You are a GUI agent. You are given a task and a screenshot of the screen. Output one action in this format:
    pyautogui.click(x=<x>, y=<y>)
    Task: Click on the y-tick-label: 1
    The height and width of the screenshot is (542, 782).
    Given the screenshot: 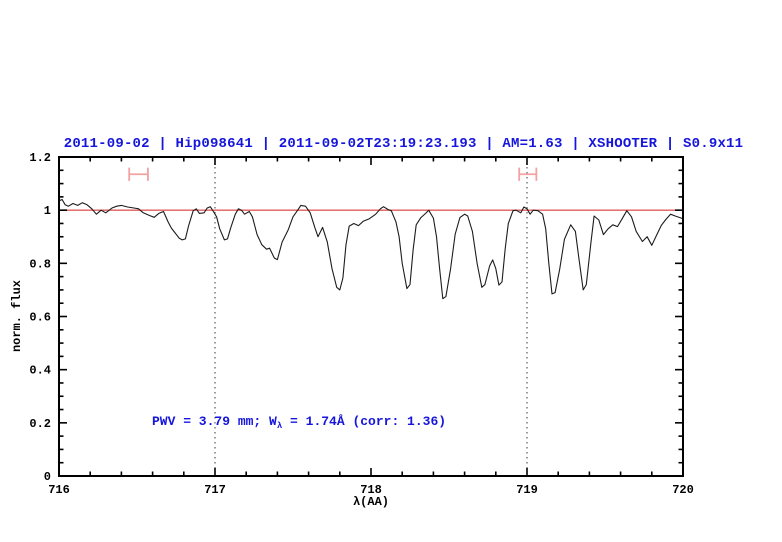 What is the action you would take?
    pyautogui.click(x=47, y=211)
    